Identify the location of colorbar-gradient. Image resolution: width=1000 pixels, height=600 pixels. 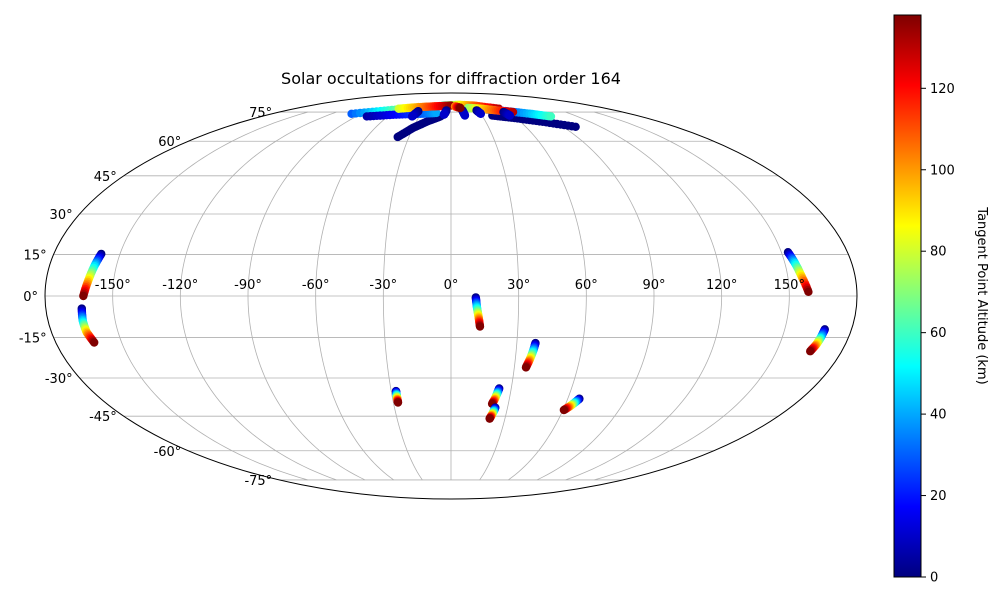
(907, 296).